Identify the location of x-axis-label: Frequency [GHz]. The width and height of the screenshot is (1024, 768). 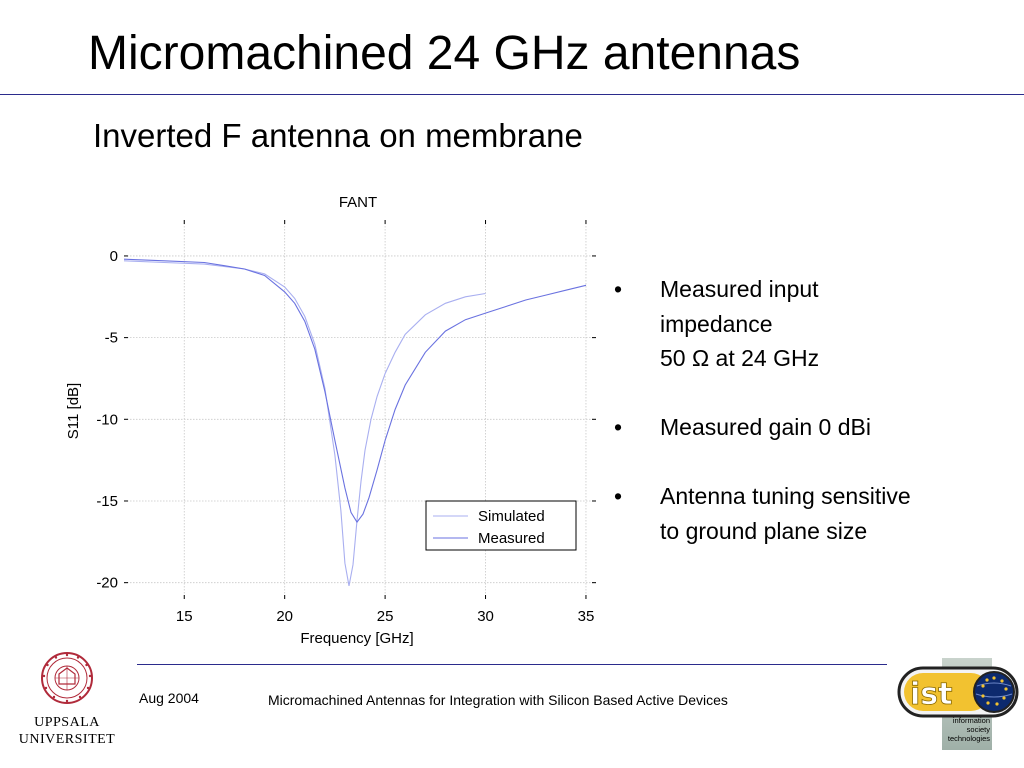
(356, 638).